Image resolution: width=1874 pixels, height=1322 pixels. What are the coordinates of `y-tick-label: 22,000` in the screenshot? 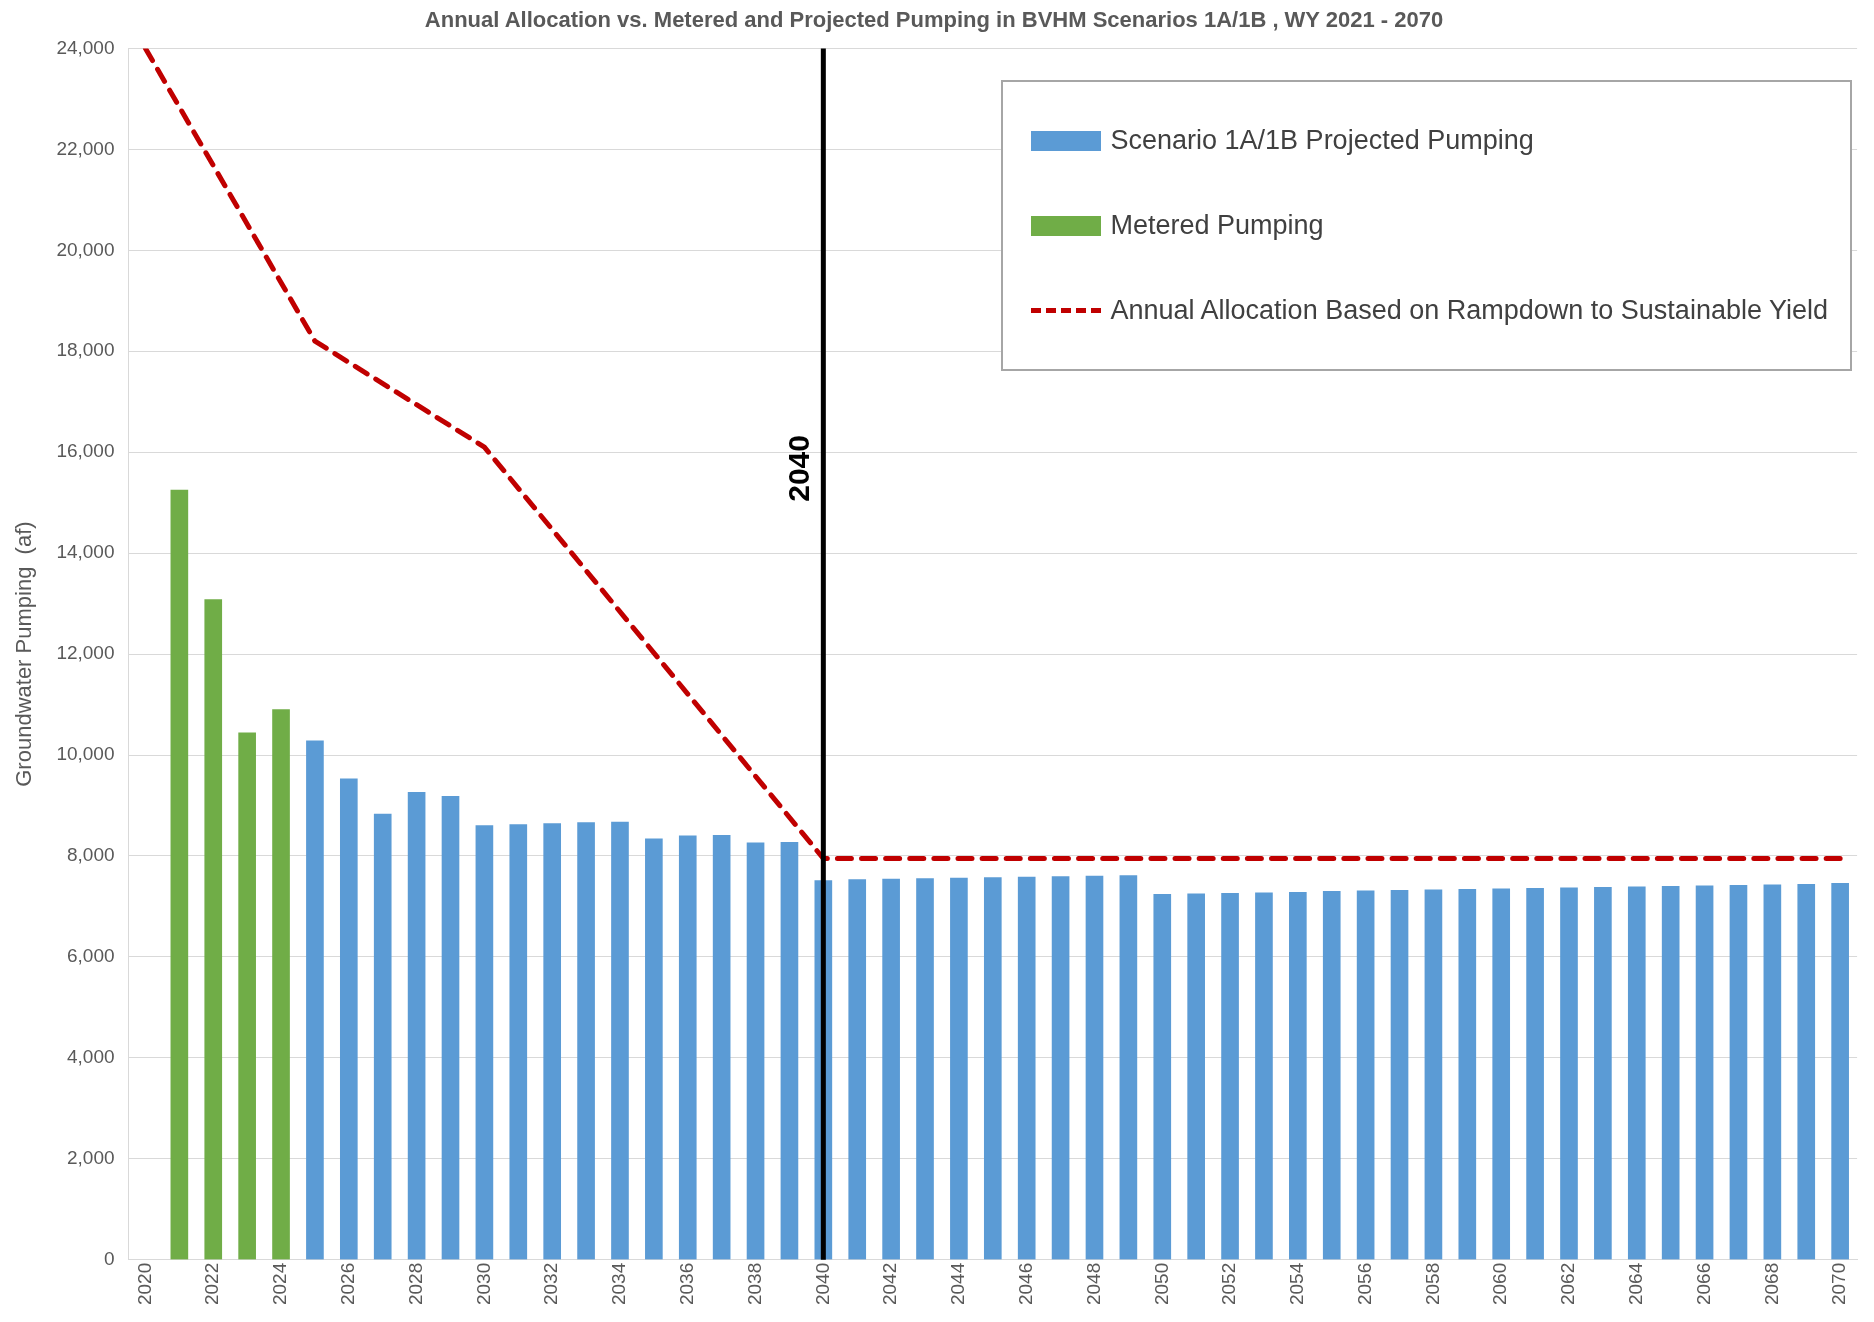 It's located at (85, 148).